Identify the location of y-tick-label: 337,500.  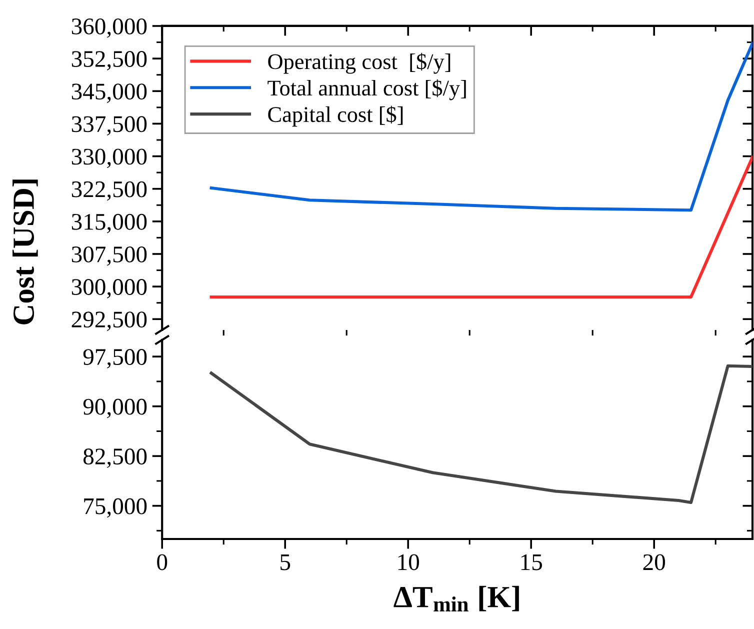
(109, 126).